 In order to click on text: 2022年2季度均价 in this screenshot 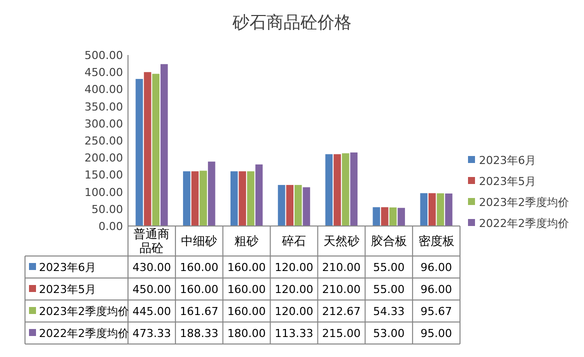, I will do `click(84, 333)`.